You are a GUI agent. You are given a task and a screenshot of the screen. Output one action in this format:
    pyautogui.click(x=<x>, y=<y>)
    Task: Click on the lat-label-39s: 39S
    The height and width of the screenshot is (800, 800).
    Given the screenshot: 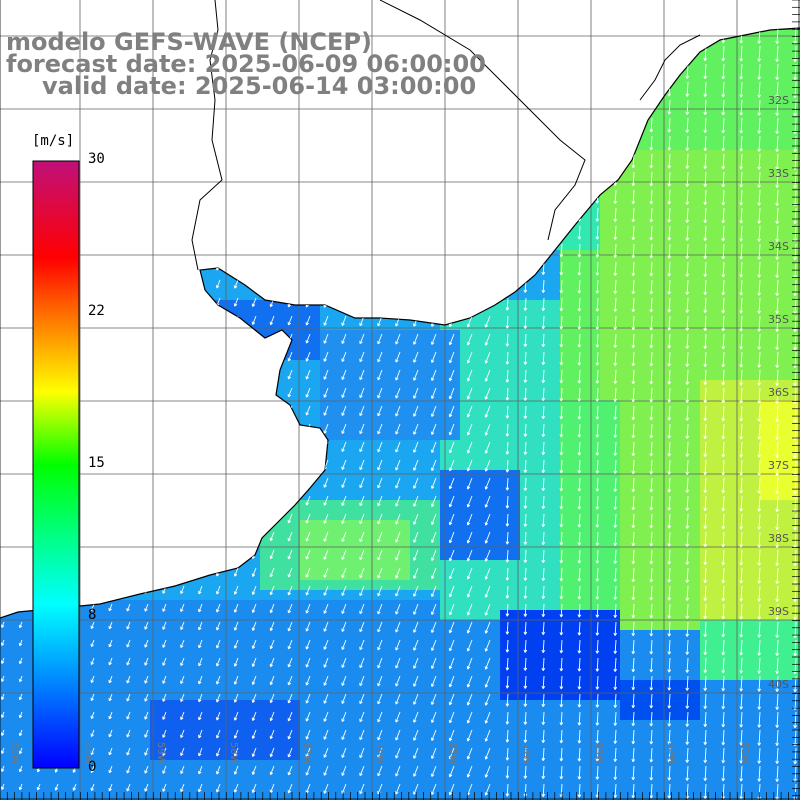 What is the action you would take?
    pyautogui.click(x=778, y=611)
    